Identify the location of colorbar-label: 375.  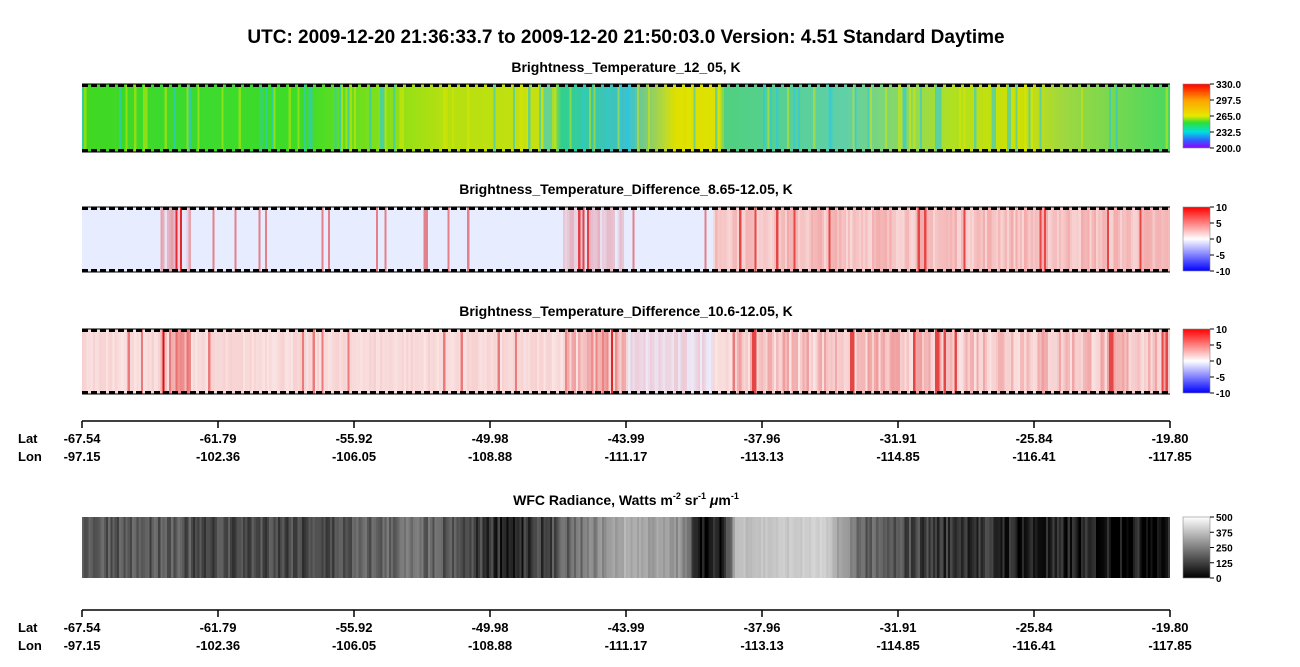
(1224, 533).